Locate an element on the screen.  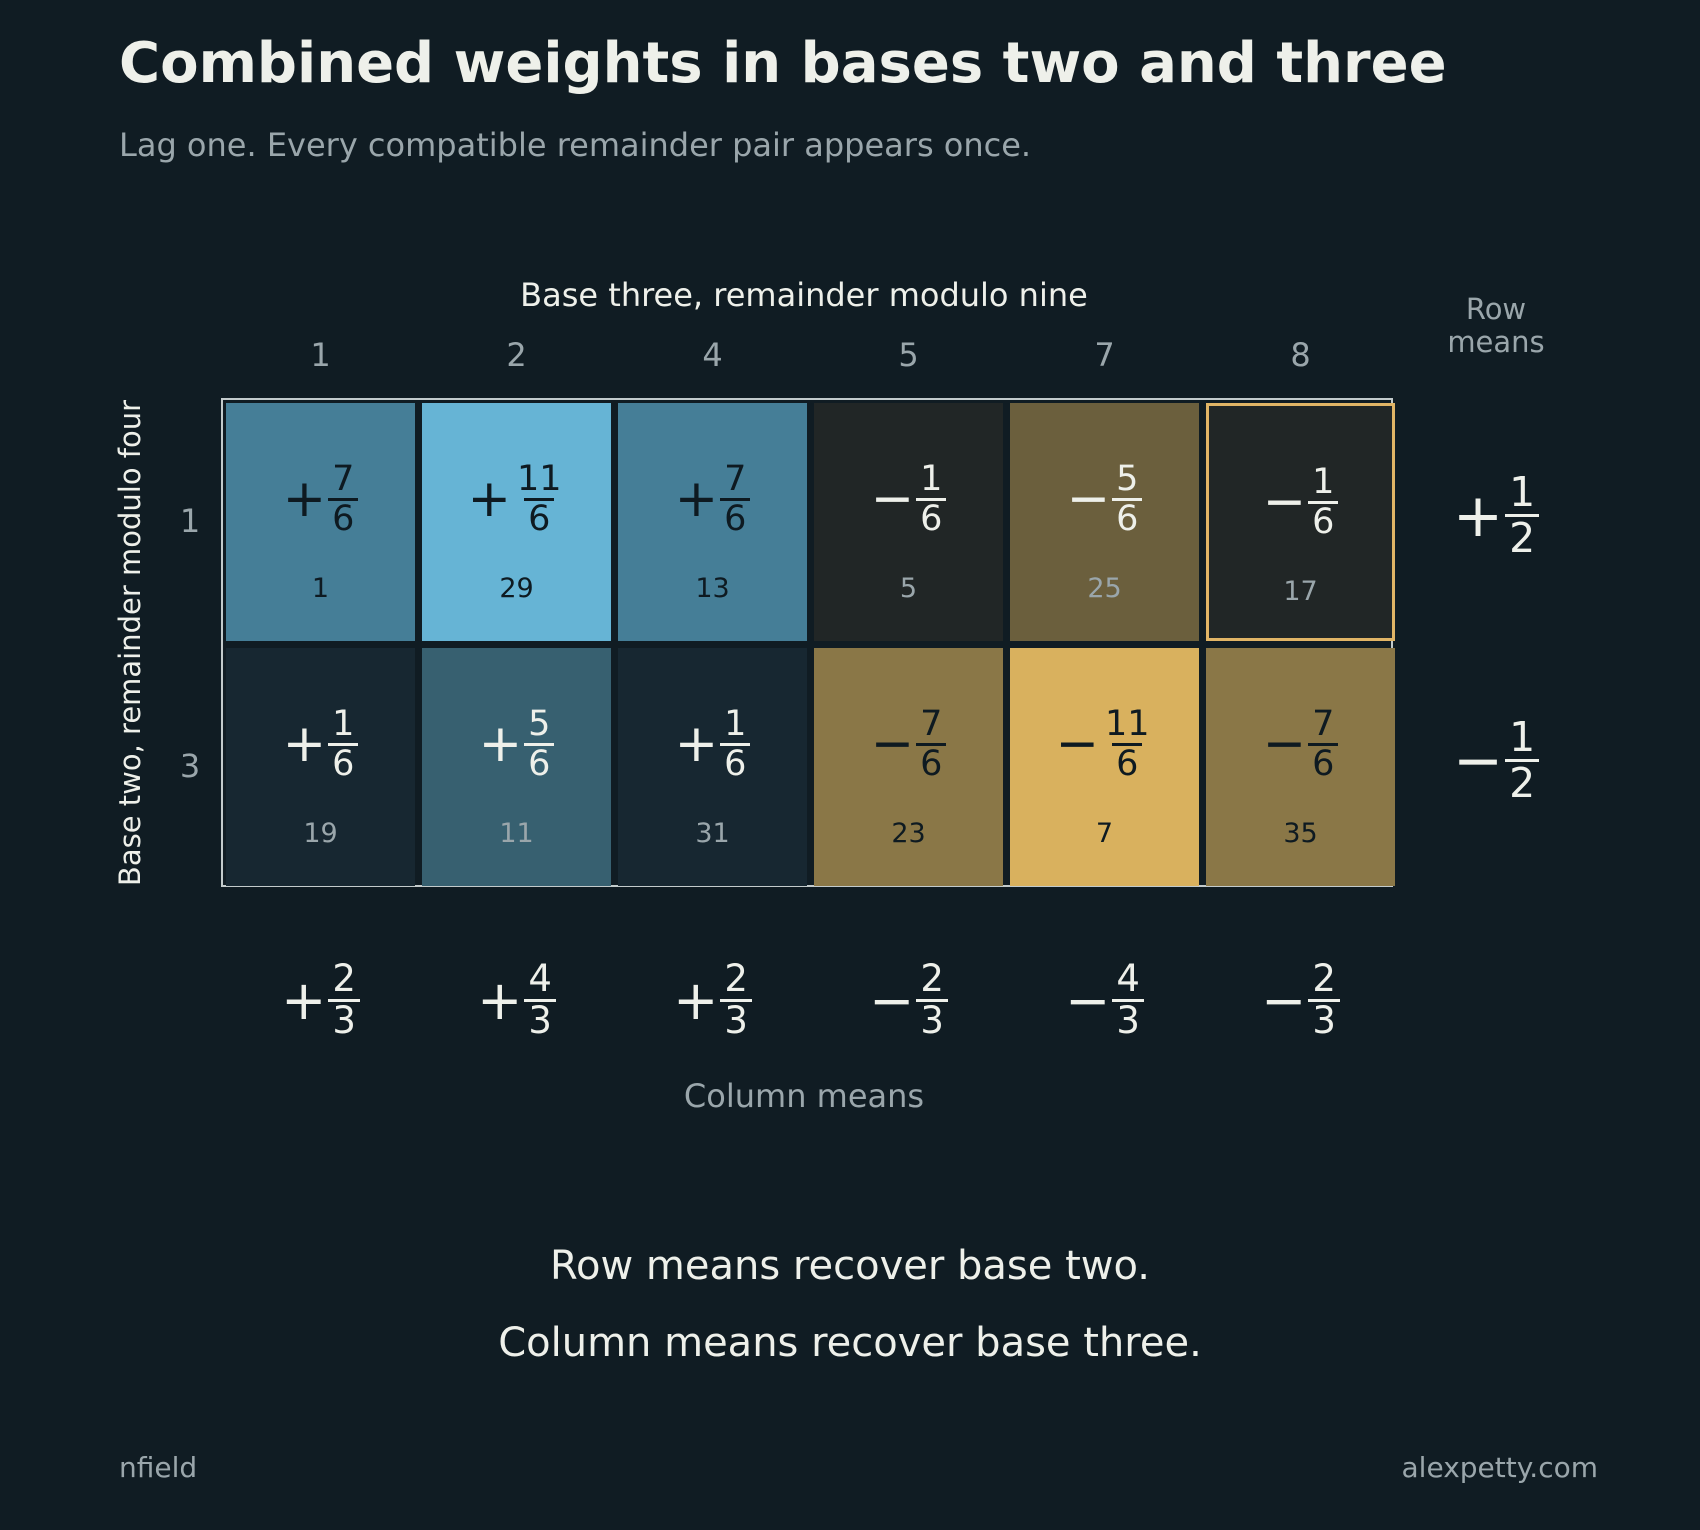
fraction-body: 11 6 is located at coordinates (539, 499).